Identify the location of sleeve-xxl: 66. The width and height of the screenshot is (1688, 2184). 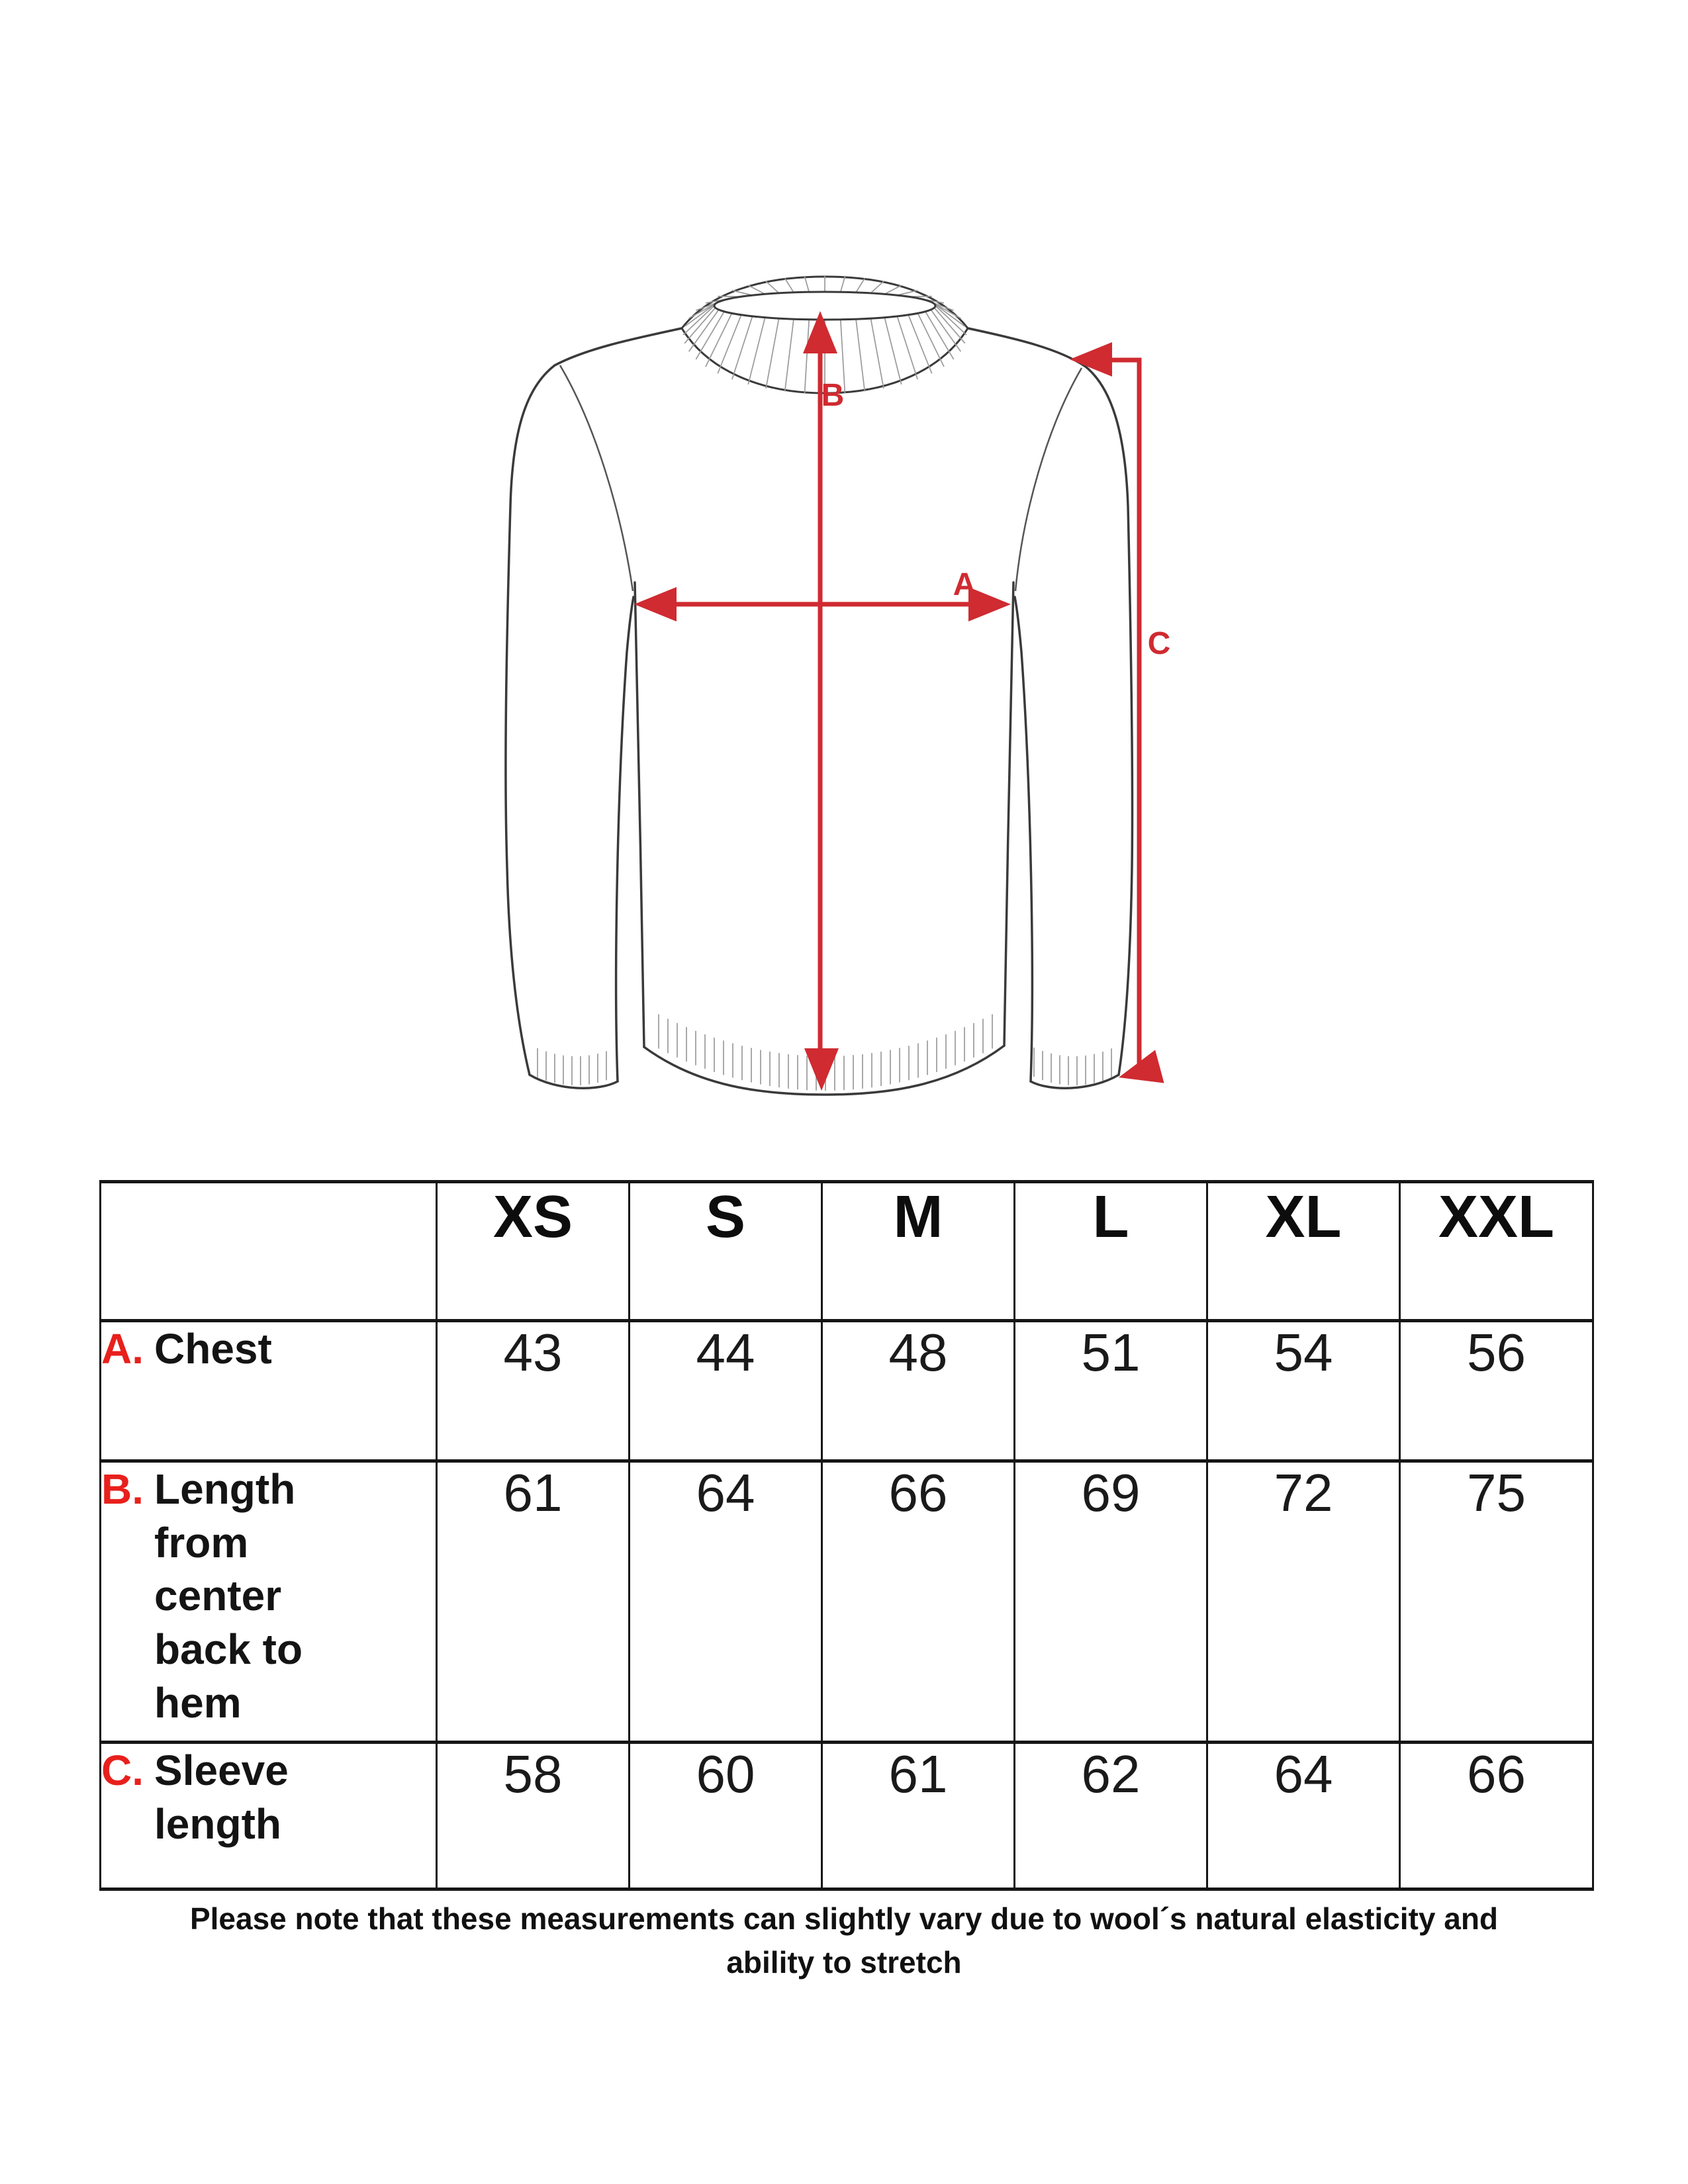
(1496, 1816).